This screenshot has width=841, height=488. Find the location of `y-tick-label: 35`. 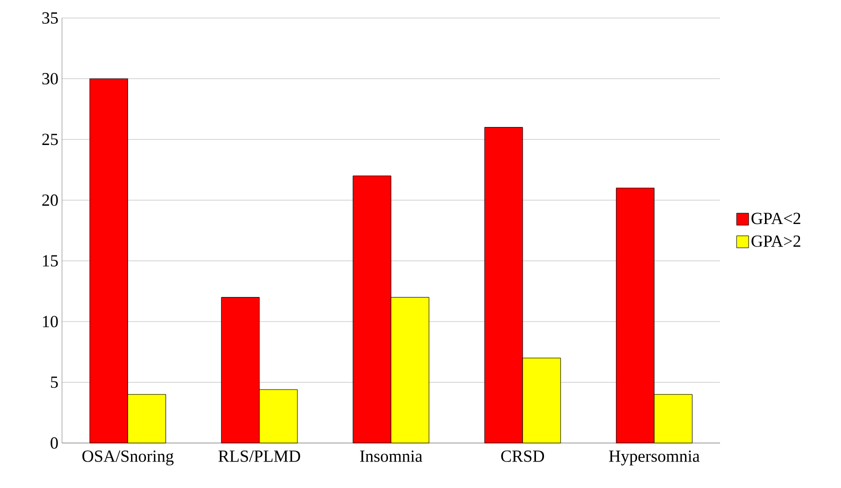

y-tick-label: 35 is located at coordinates (50, 18).